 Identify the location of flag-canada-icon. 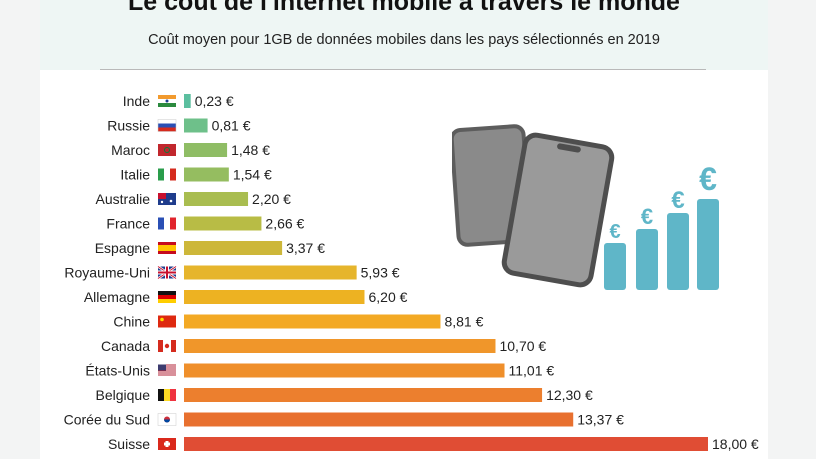
(167, 346).